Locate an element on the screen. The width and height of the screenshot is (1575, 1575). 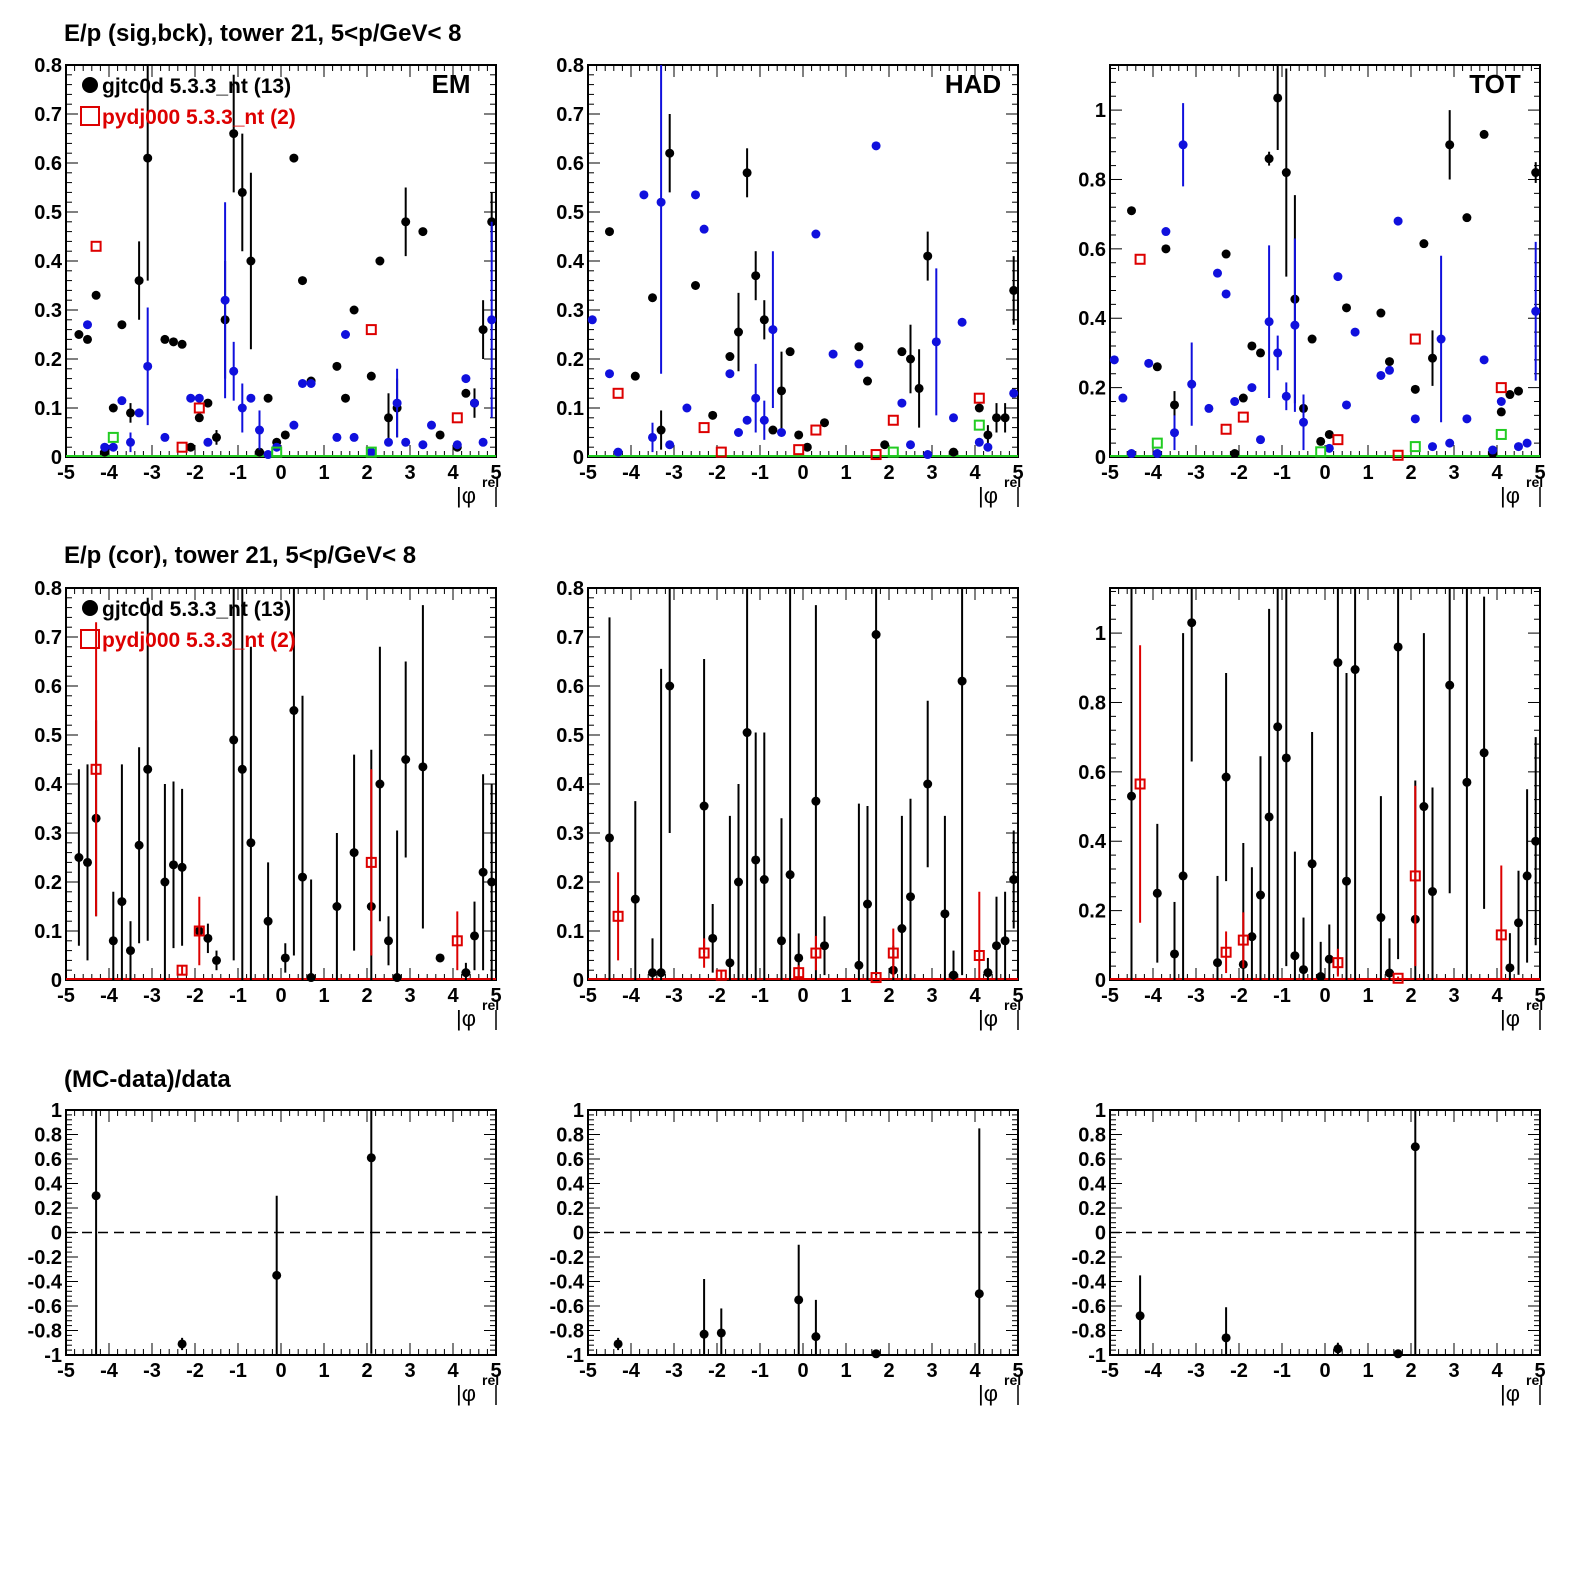
y-tick-label: 0.3 is located at coordinates (570, 834).